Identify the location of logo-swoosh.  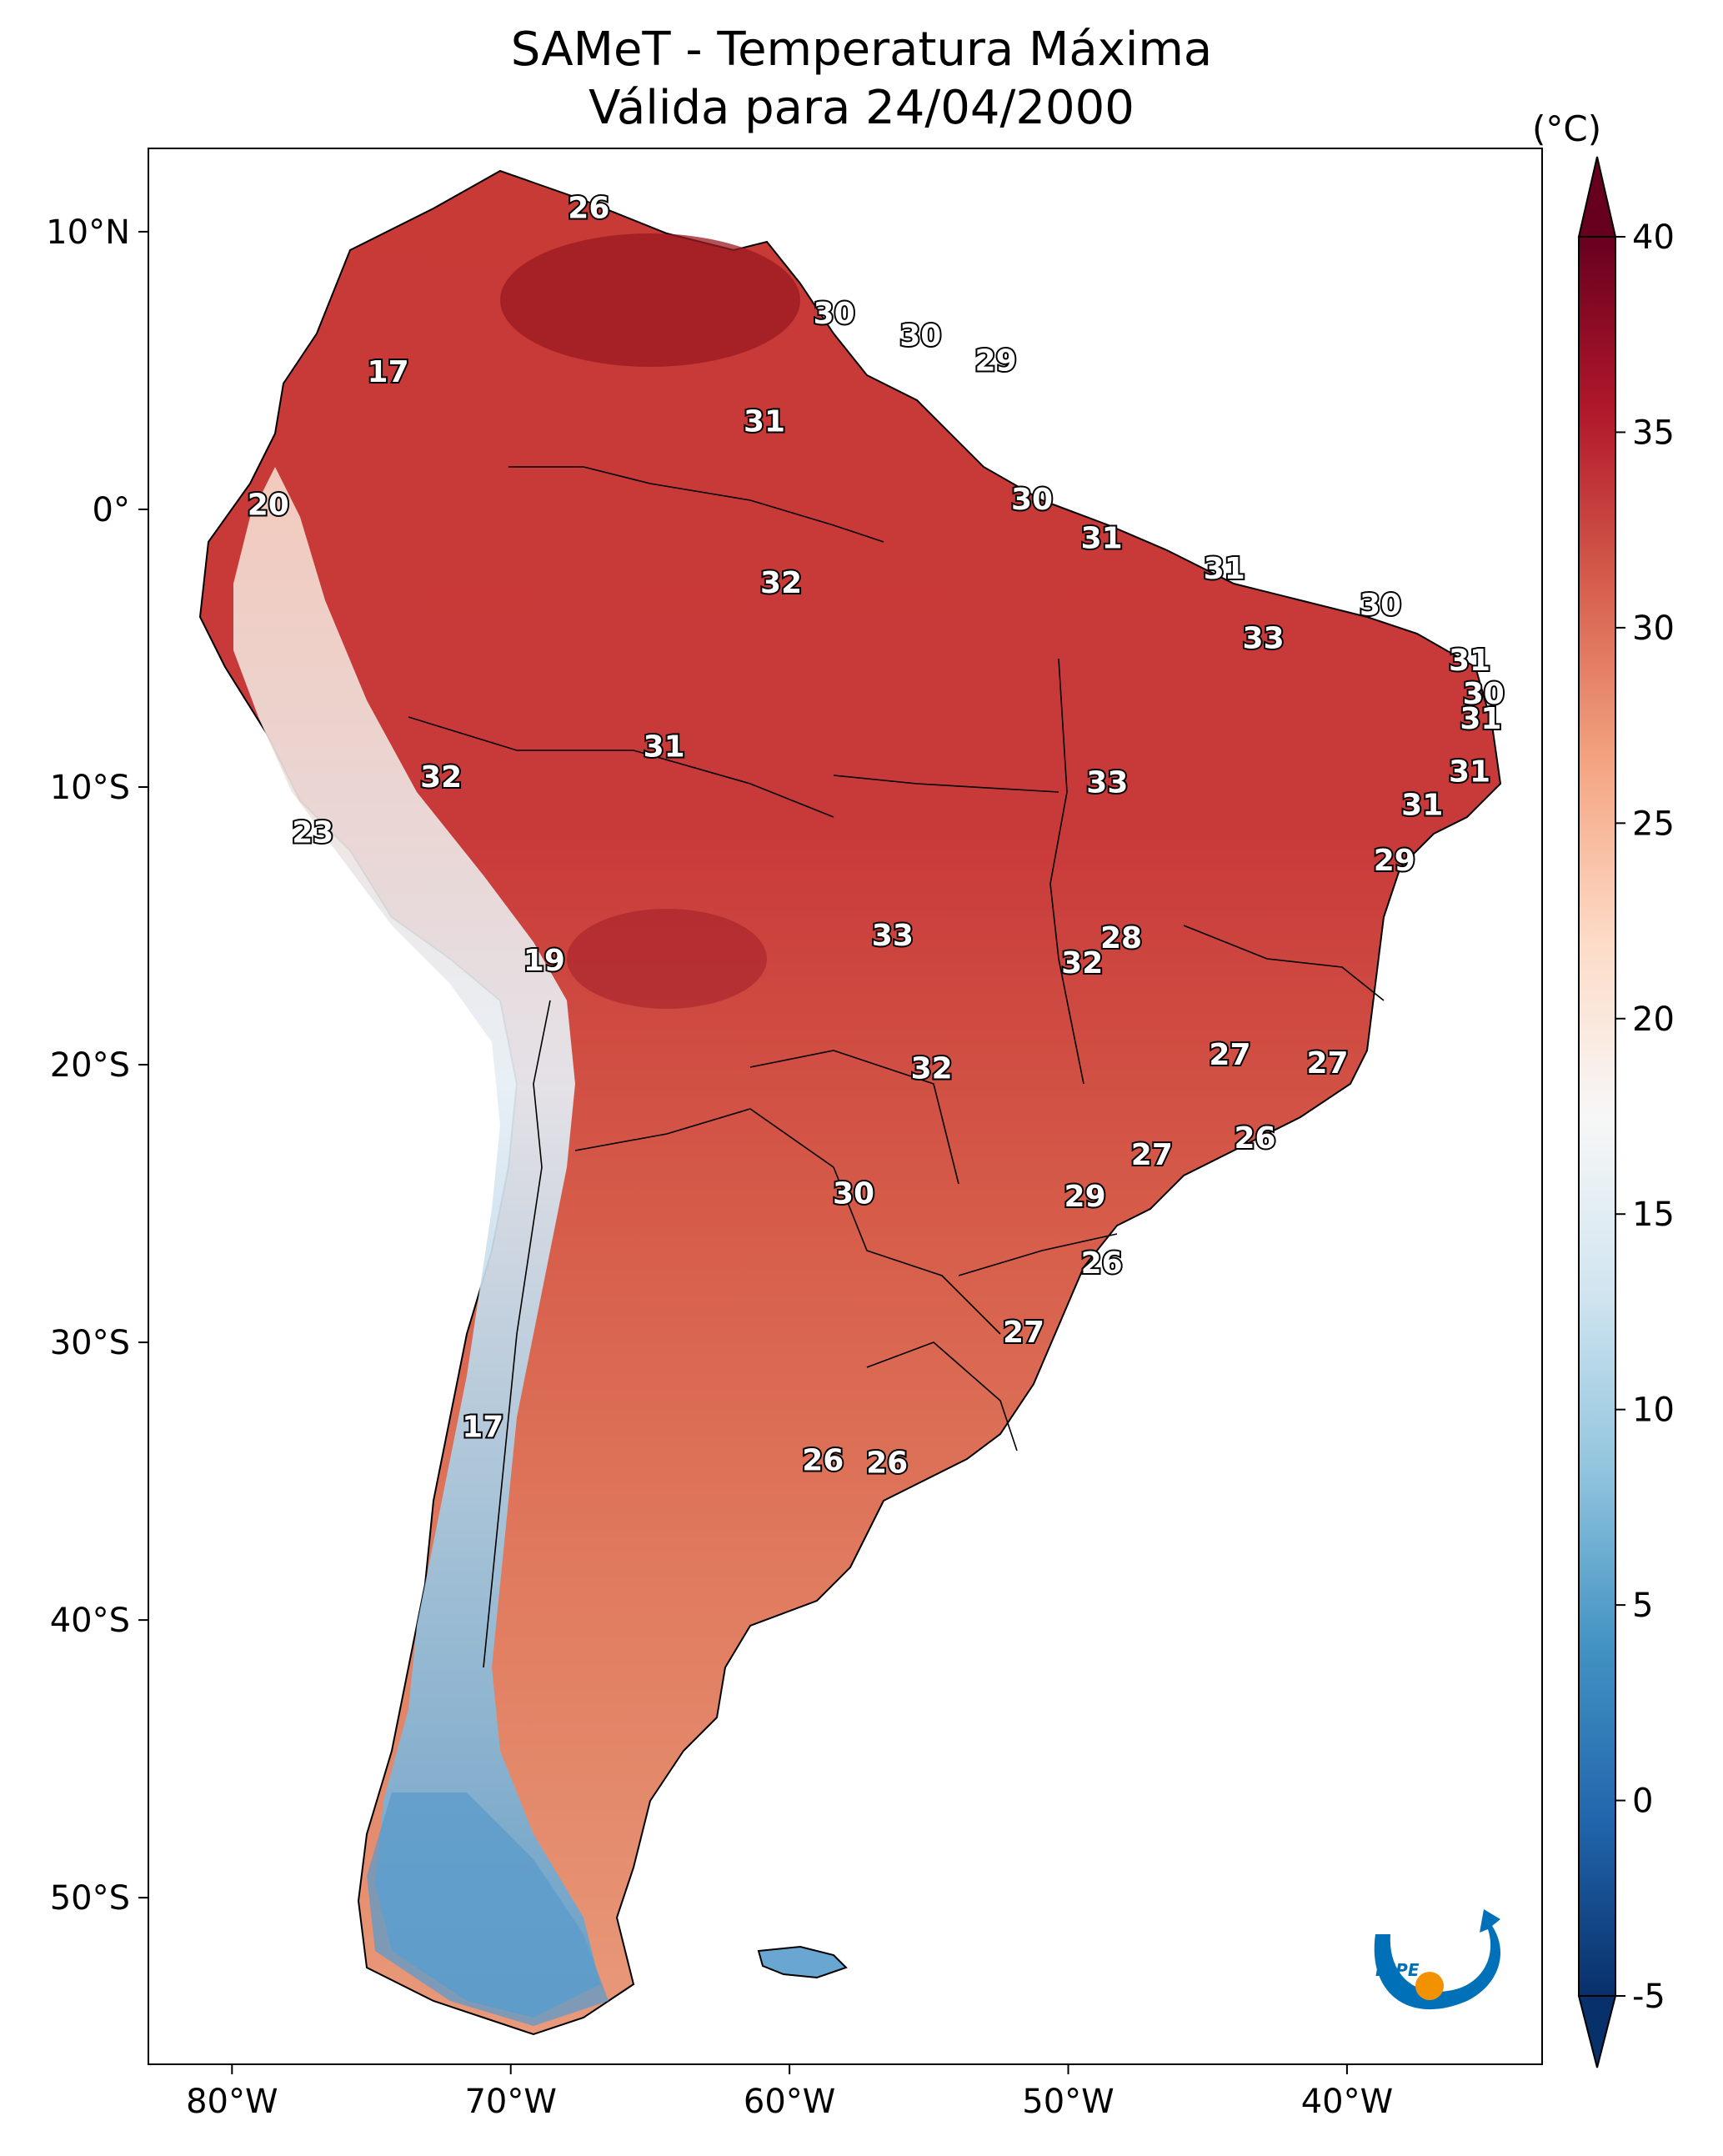
(1437, 1960).